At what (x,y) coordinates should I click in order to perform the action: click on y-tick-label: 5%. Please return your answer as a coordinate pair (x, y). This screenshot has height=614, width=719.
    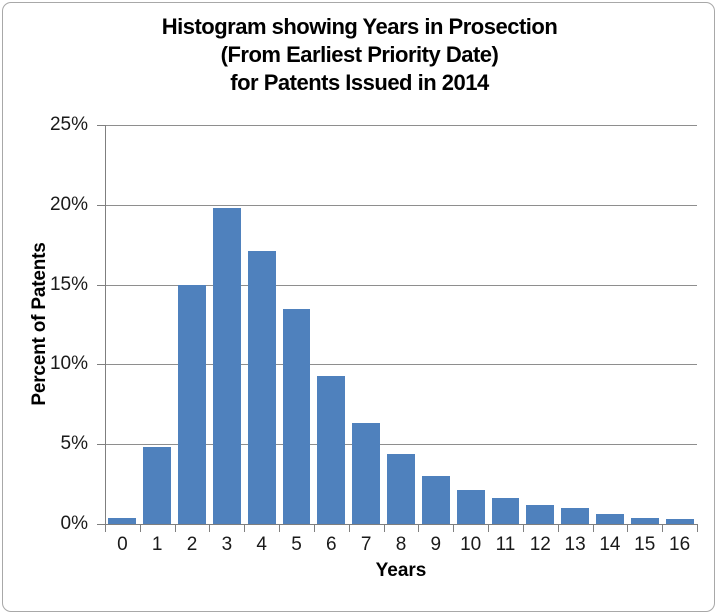
    Looking at the image, I should click on (74, 444).